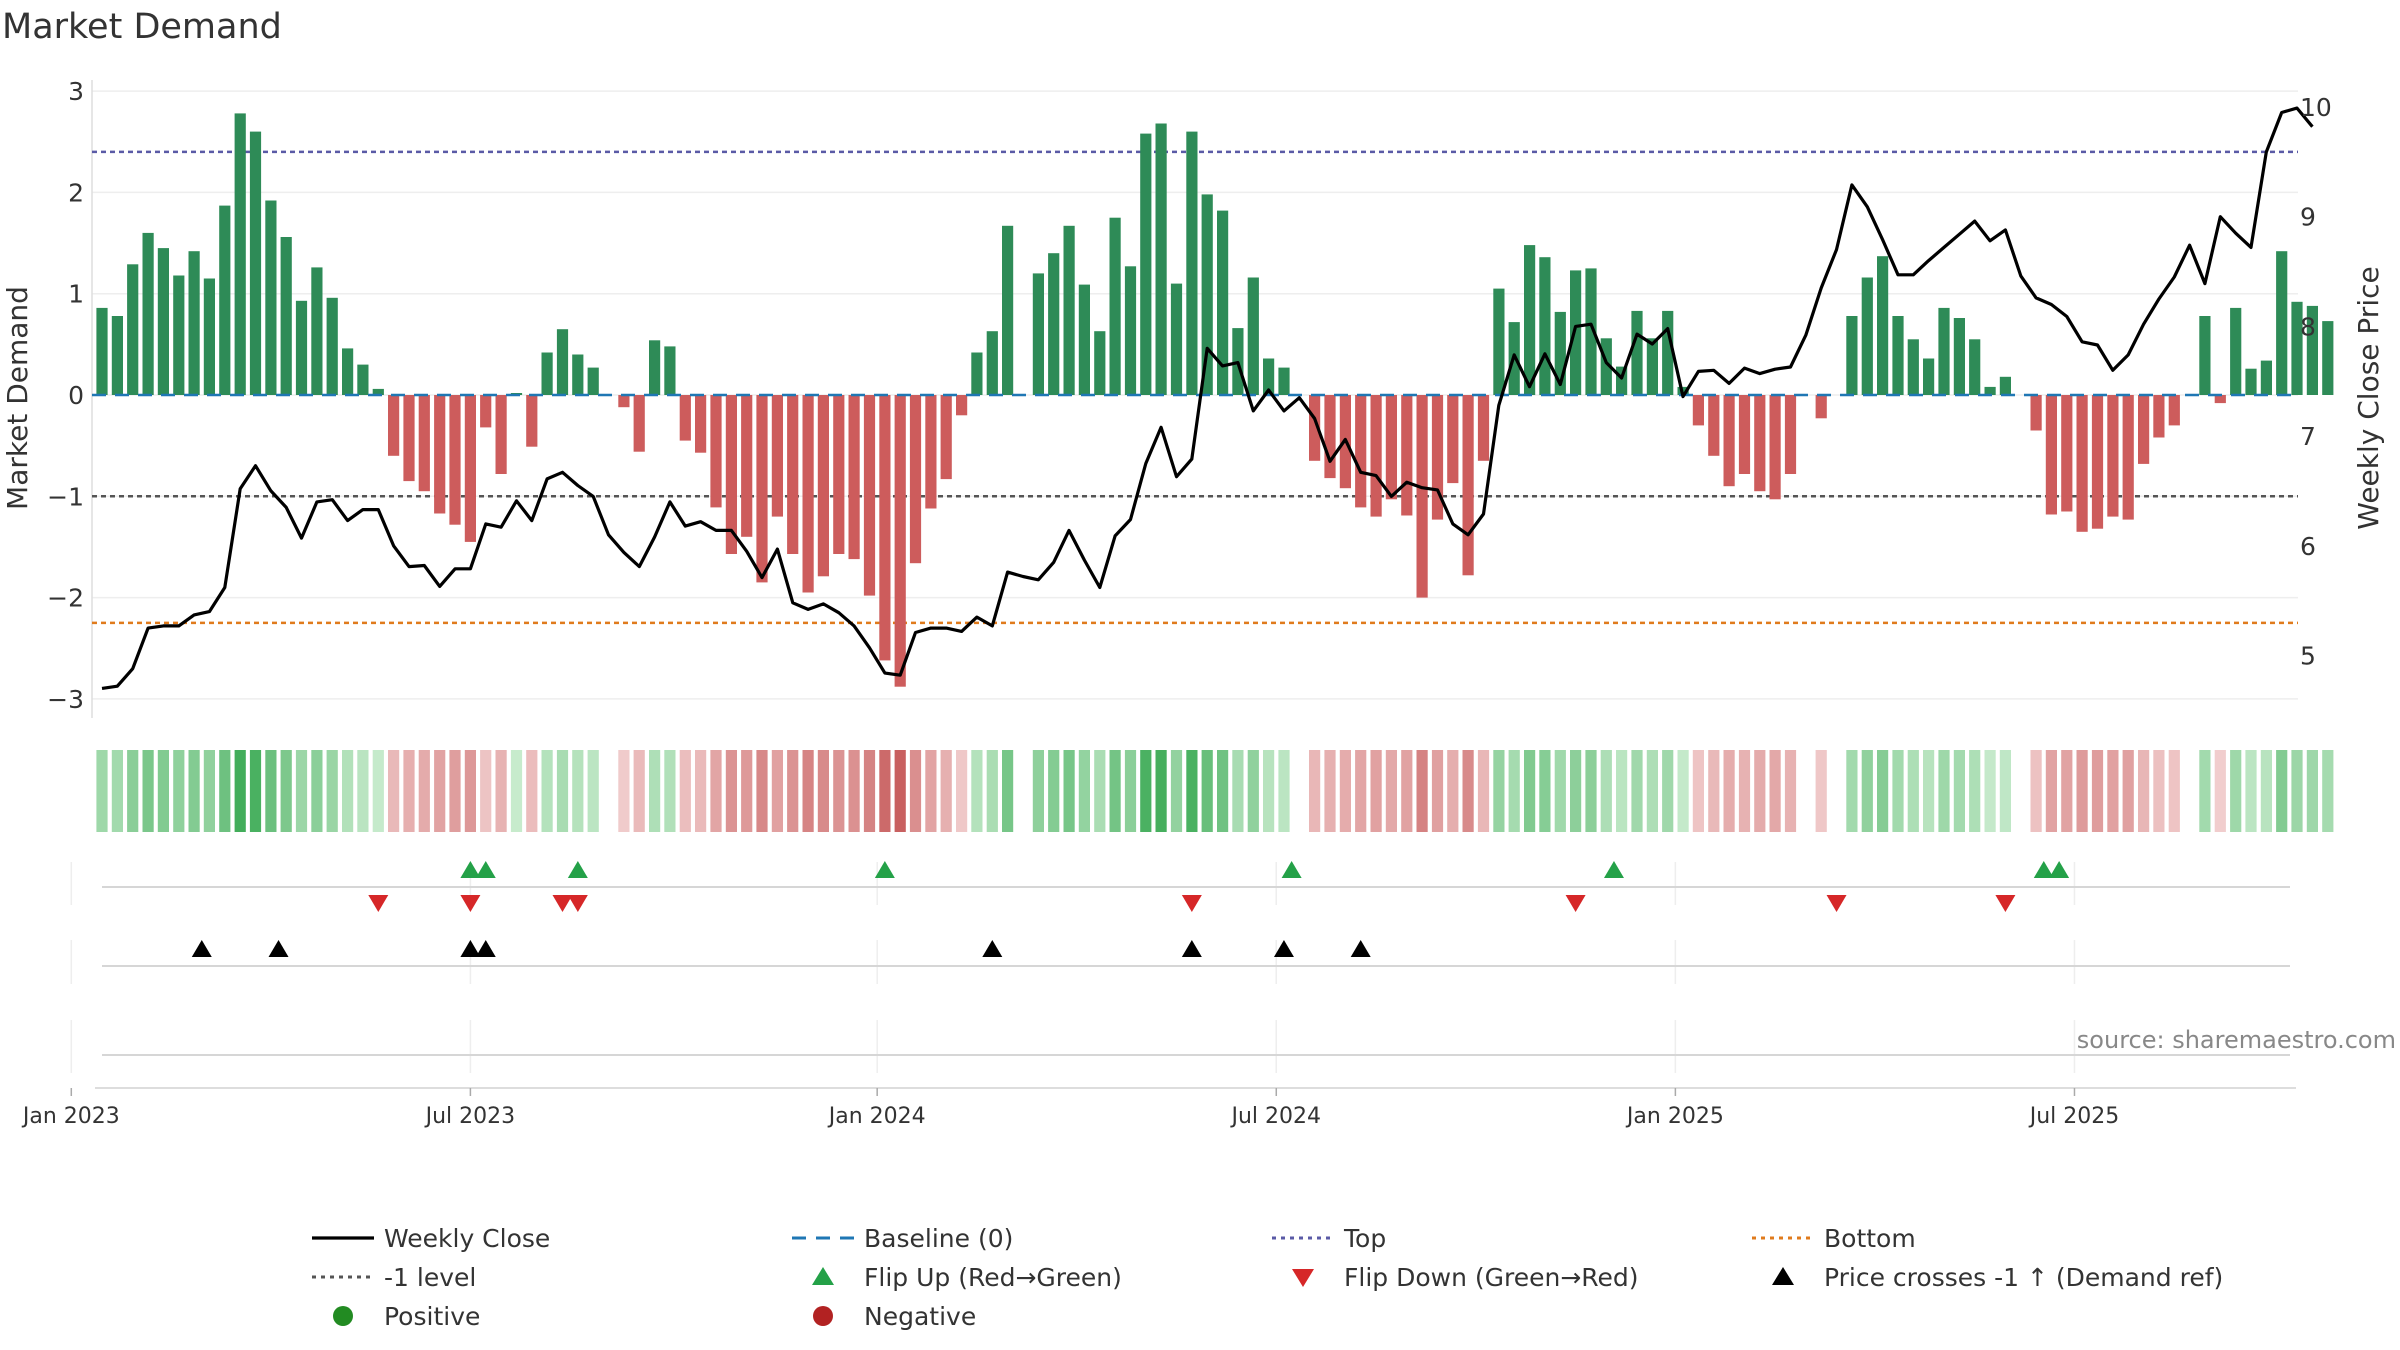  Describe the element at coordinates (1364, 1238) in the screenshot. I see `legend-label: Top` at that location.